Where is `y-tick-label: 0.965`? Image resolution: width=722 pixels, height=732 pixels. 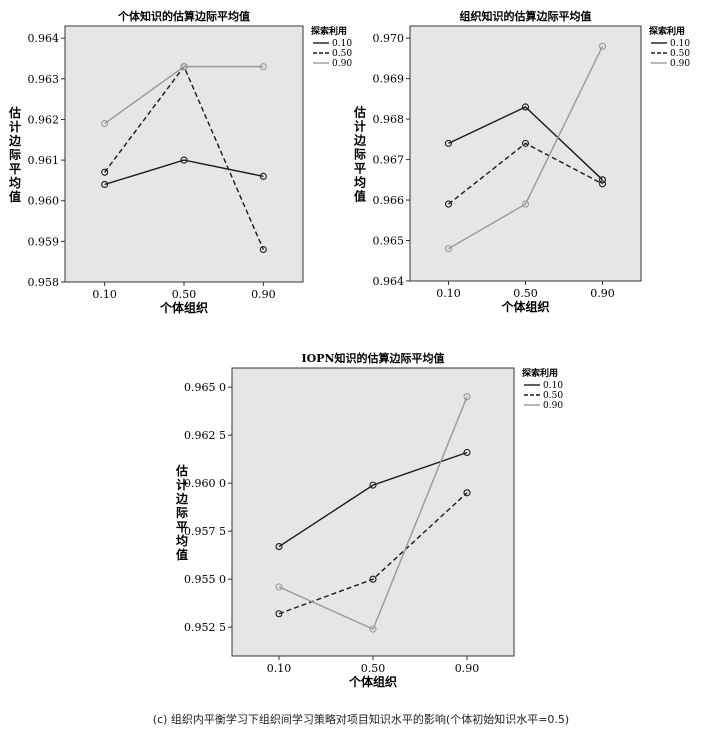
y-tick-label: 0.965 is located at coordinates (389, 241).